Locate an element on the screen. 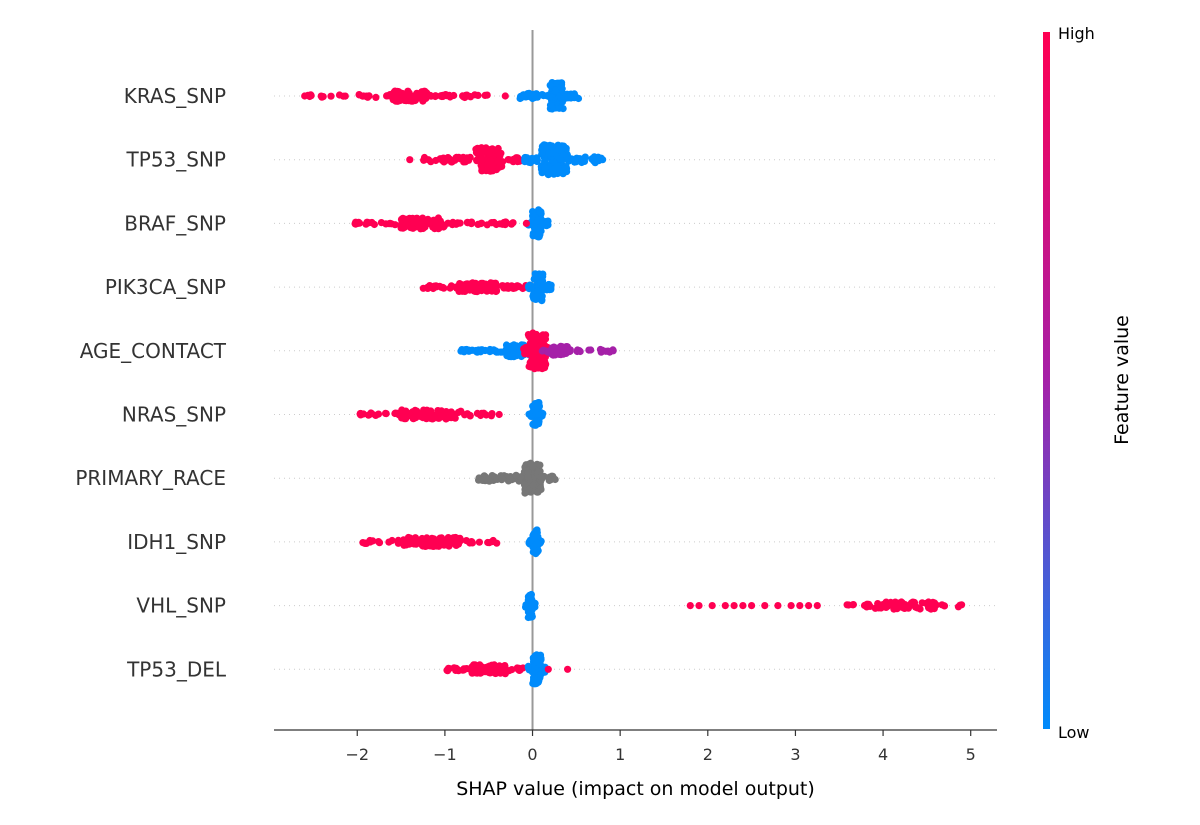 The height and width of the screenshot is (825, 1200). x-tick-label: 0 is located at coordinates (532, 754).